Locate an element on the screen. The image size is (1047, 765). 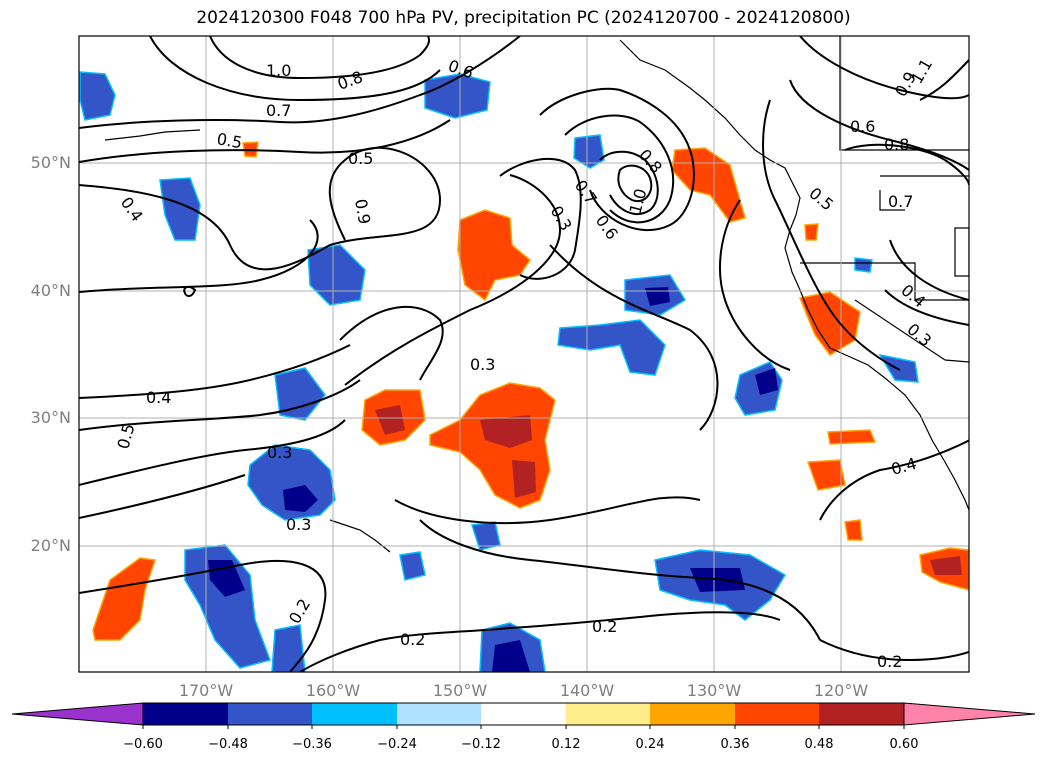
colorbar-low-extend is located at coordinates (77, 714).